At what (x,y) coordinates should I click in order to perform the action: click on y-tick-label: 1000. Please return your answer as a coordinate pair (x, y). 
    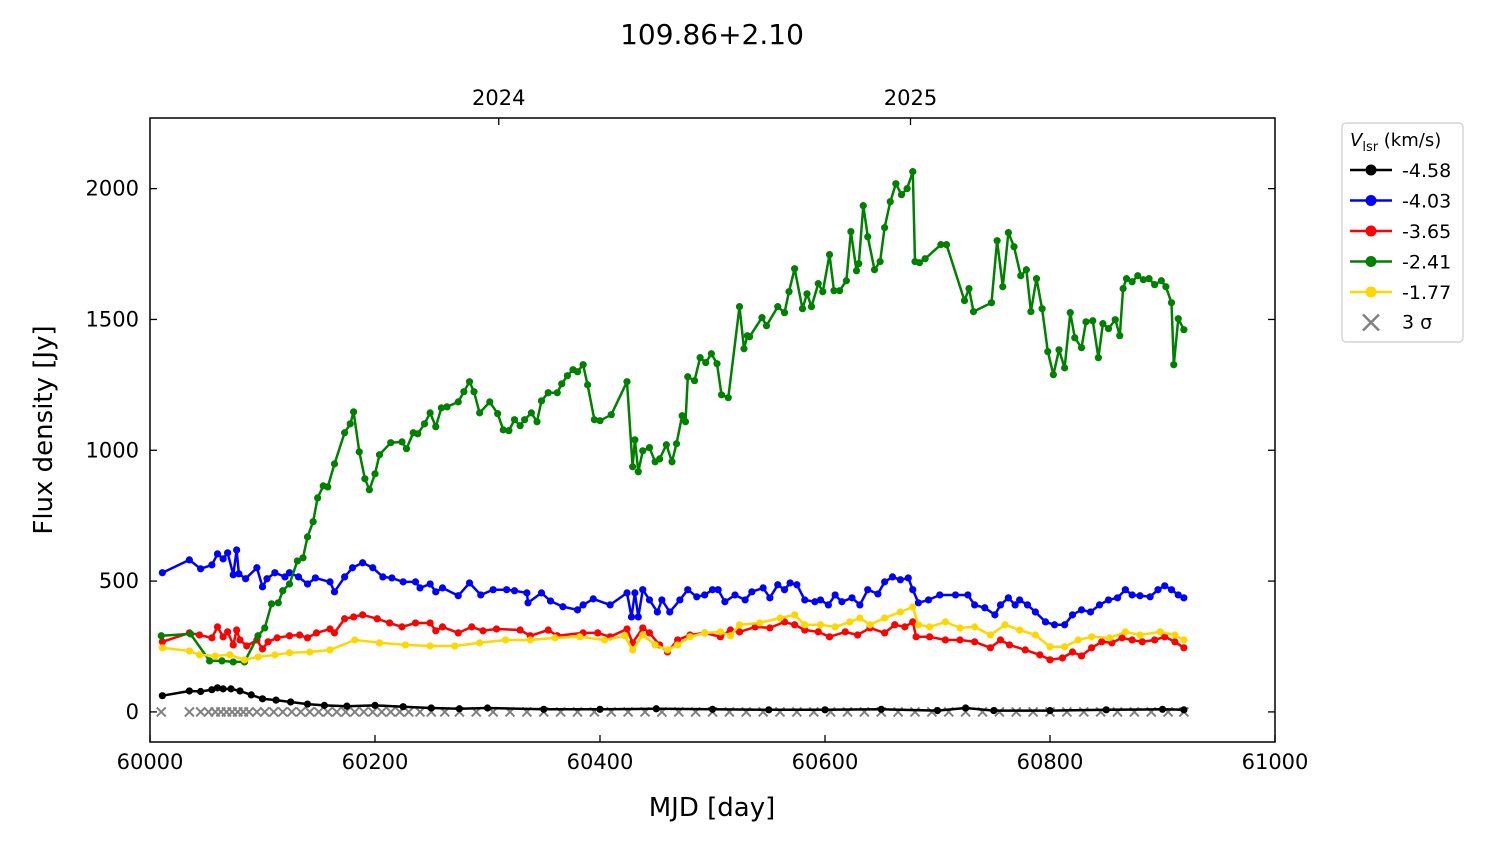
    Looking at the image, I should click on (112, 450).